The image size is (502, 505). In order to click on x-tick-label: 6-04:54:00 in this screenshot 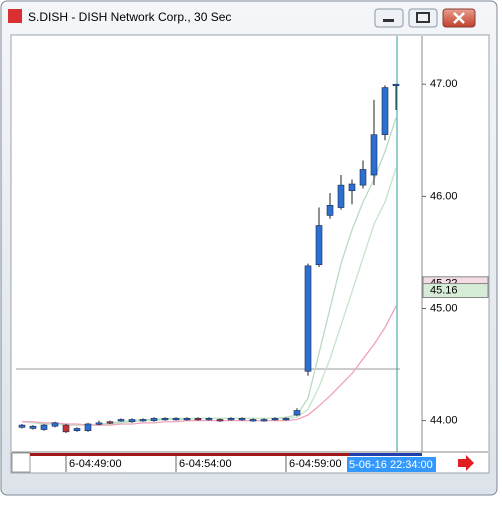, I will do `click(205, 464)`.